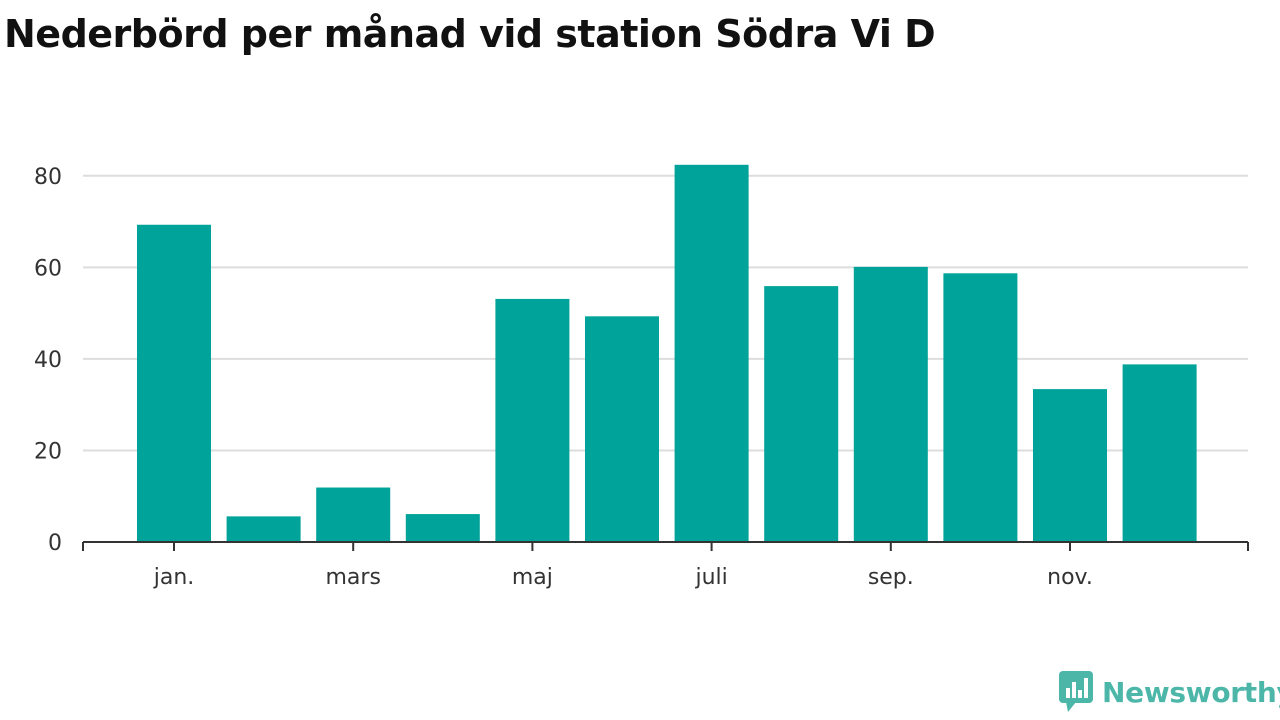  I want to click on y-tick-label: 0, so click(55, 543).